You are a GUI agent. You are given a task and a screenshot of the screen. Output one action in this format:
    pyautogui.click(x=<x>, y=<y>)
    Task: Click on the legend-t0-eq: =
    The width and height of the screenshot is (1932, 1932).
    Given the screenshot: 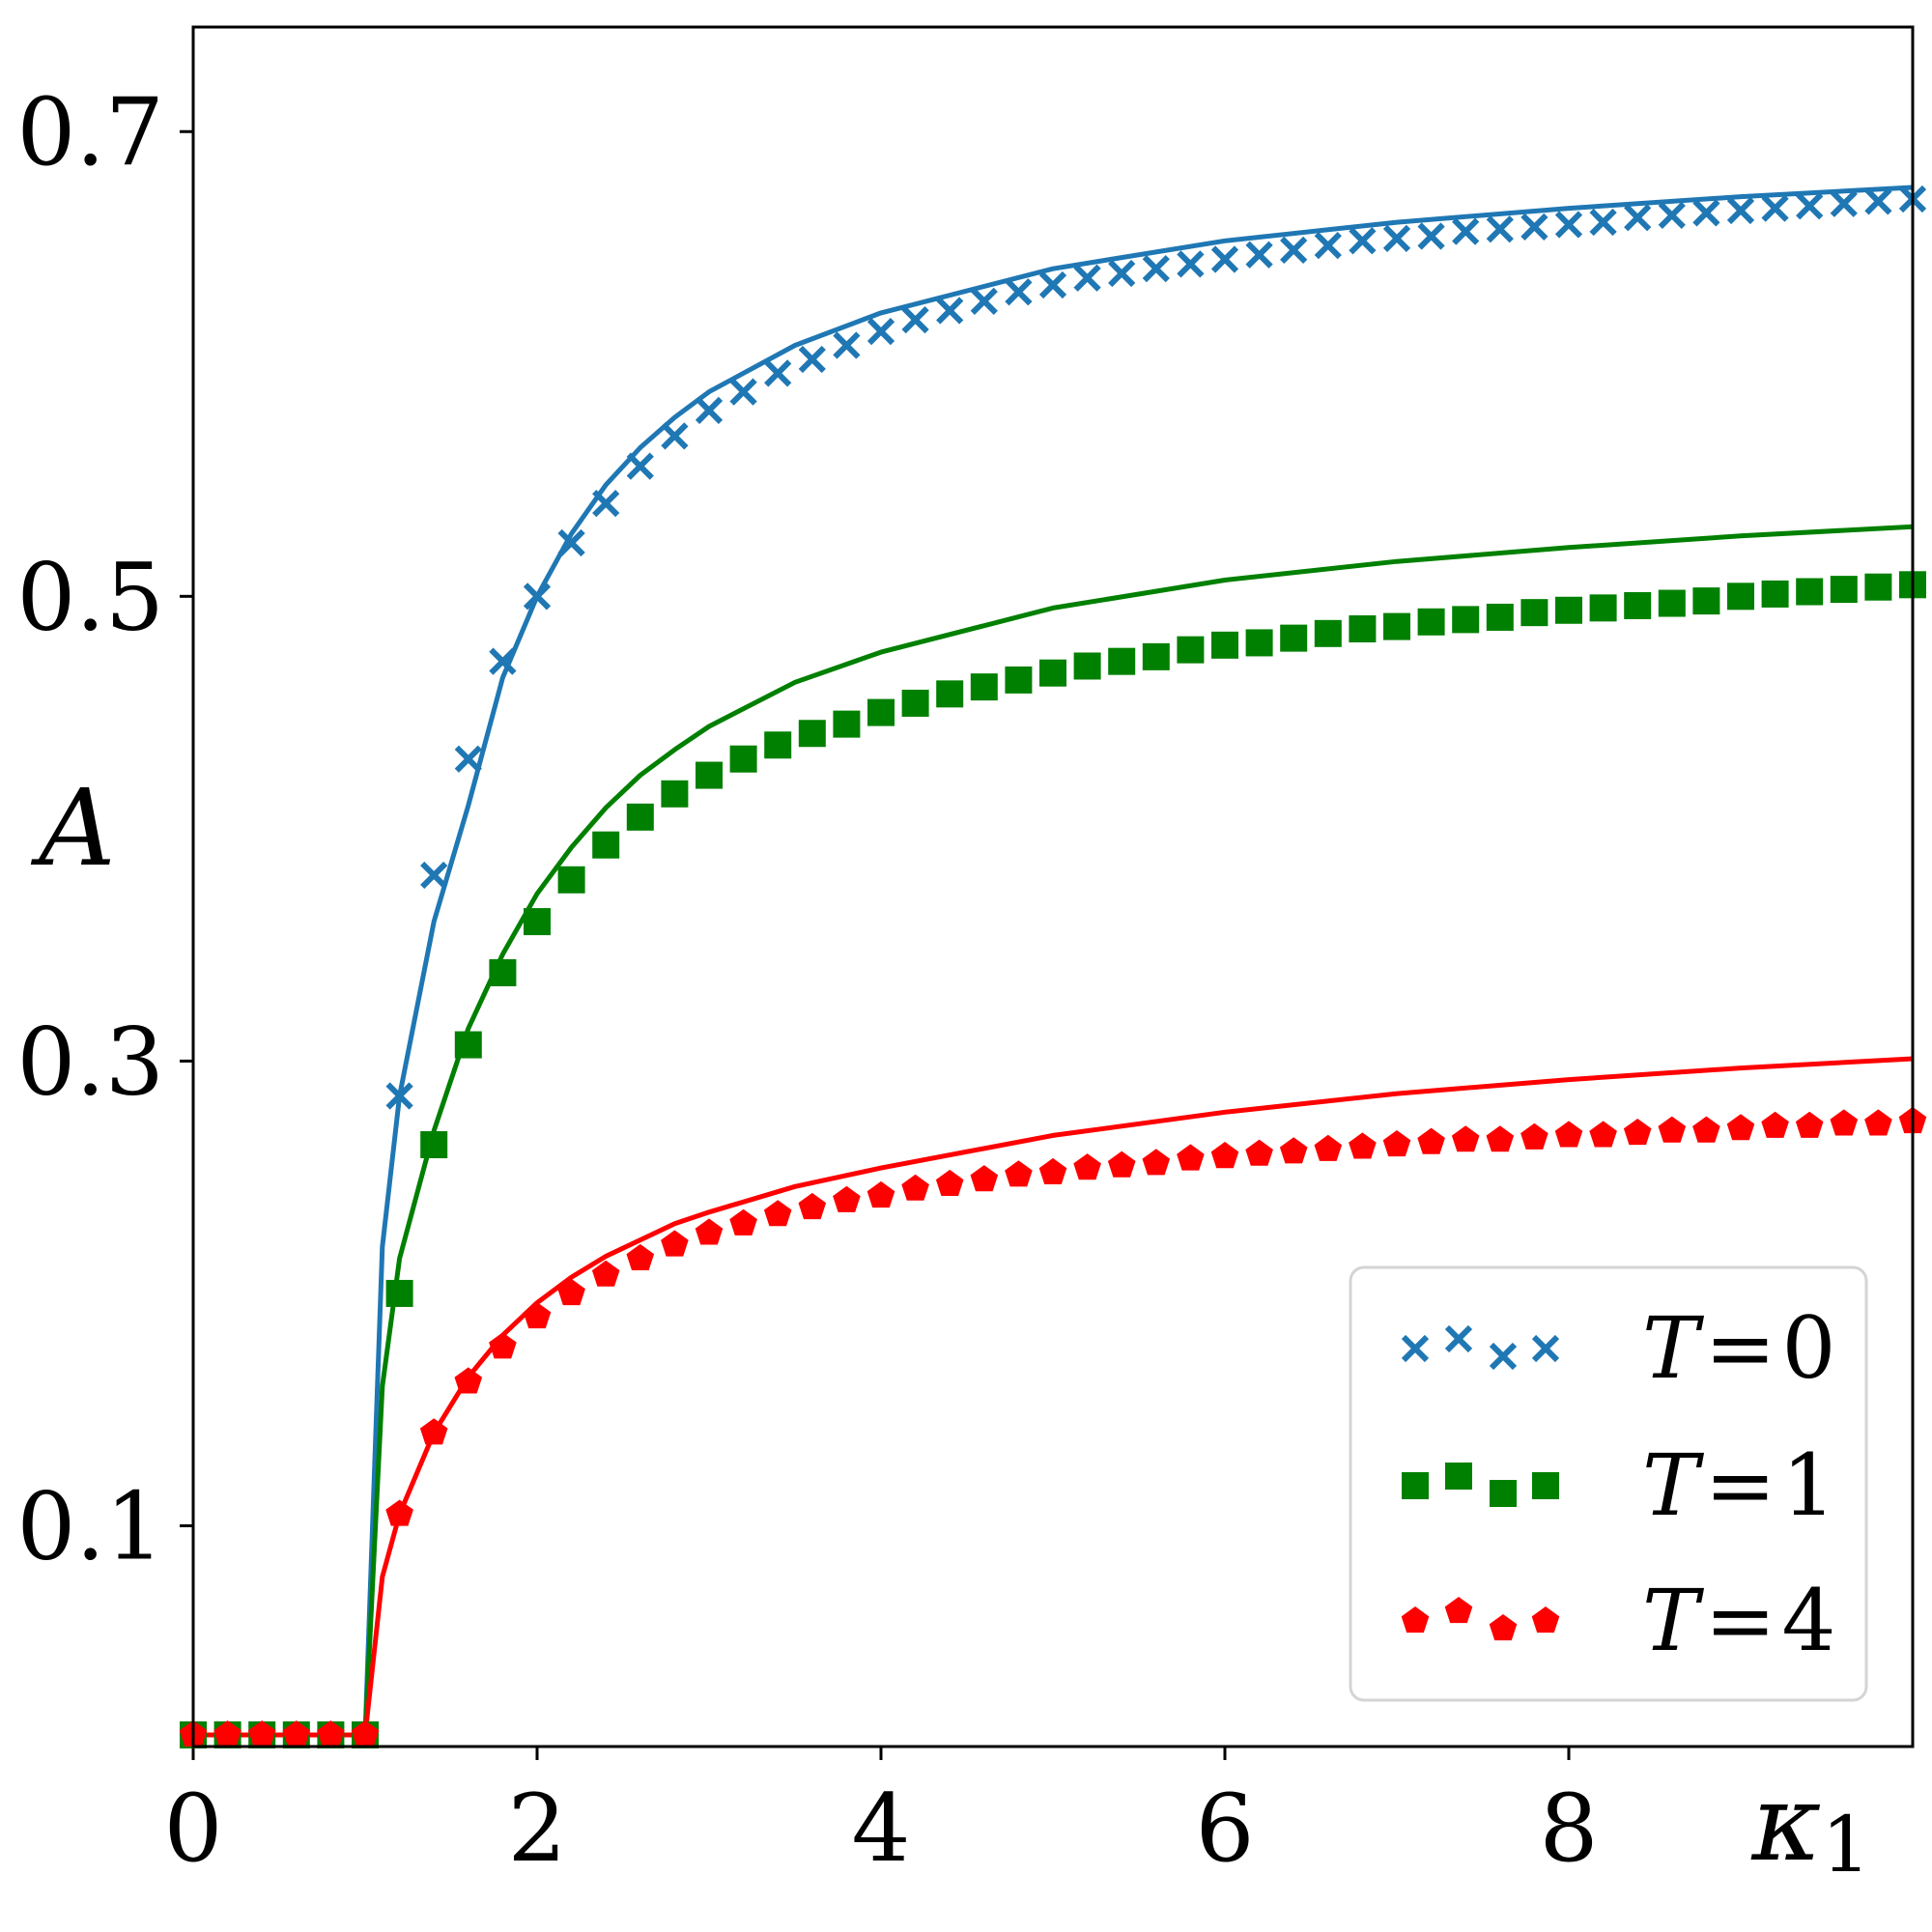 What is the action you would take?
    pyautogui.click(x=1740, y=1348)
    